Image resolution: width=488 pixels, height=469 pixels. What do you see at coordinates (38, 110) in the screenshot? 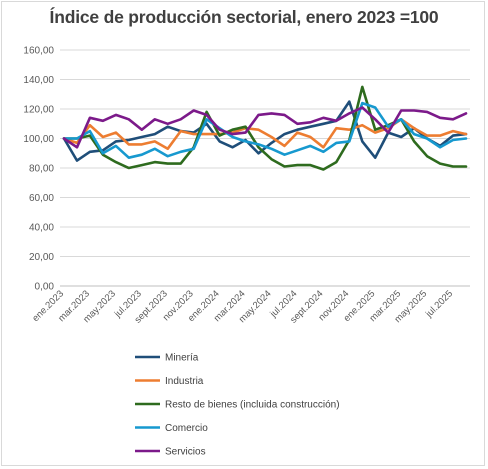
I see `y-tick-label: 120,00` at bounding box center [38, 110].